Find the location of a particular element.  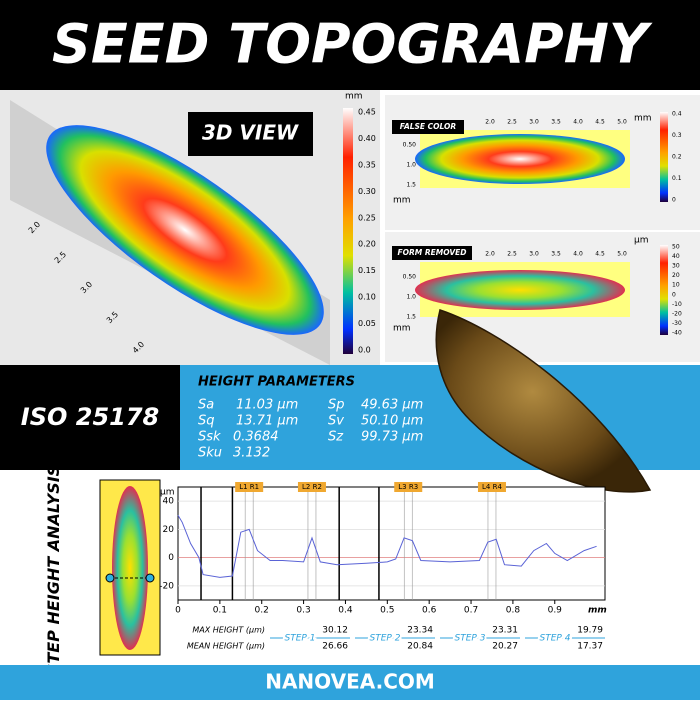

mean-value: 20.84 is located at coordinates (420, 647).